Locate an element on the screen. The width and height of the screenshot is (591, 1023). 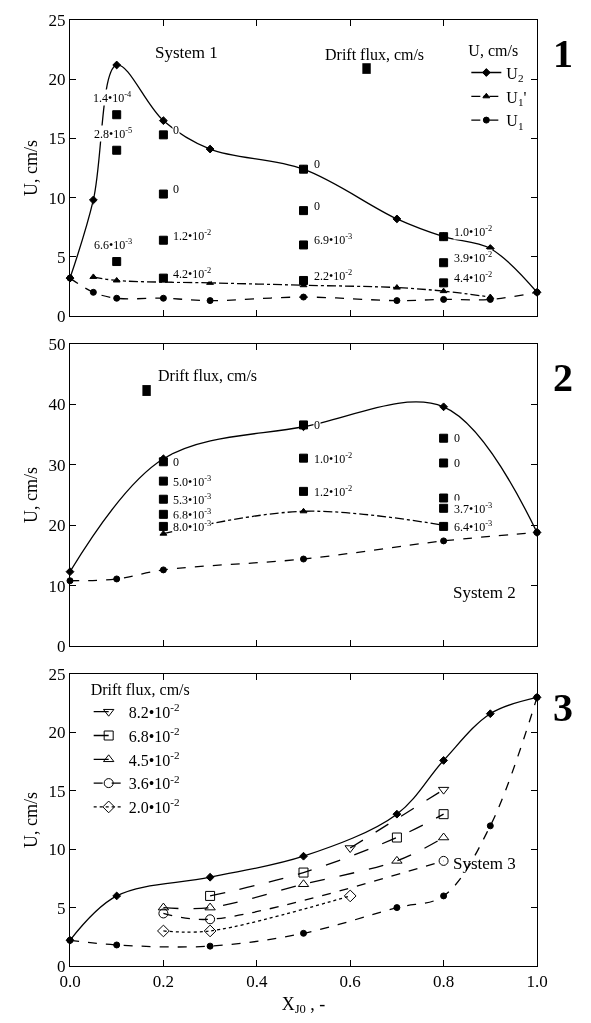
text: System 3 is located at coordinates (484, 863).